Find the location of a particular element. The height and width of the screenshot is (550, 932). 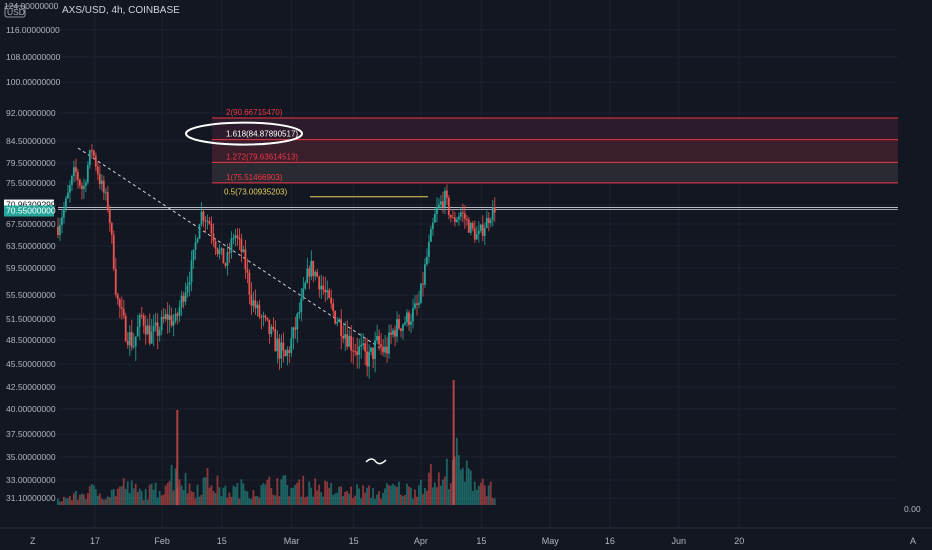

auto-scale-icon: A is located at coordinates (913, 541).